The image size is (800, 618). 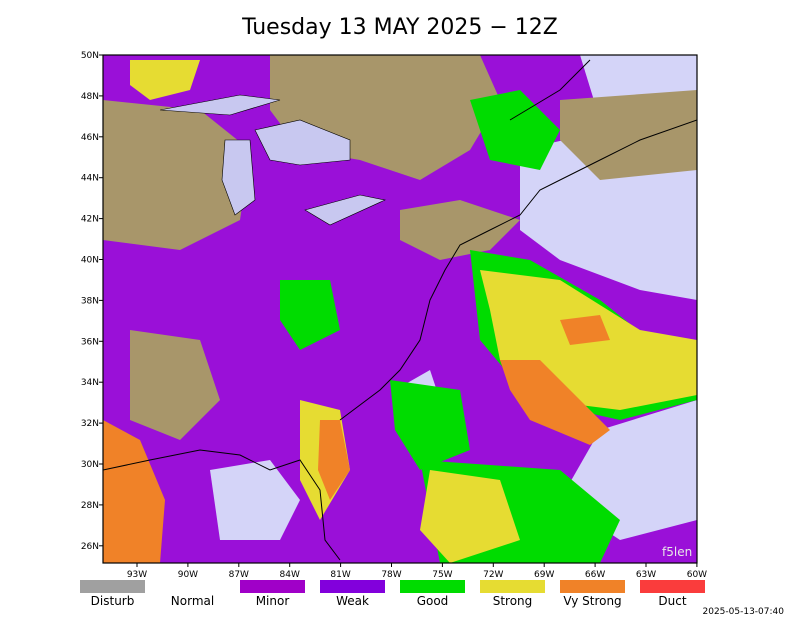 What do you see at coordinates (90, 220) in the screenshot?
I see `lat-label: 42N` at bounding box center [90, 220].